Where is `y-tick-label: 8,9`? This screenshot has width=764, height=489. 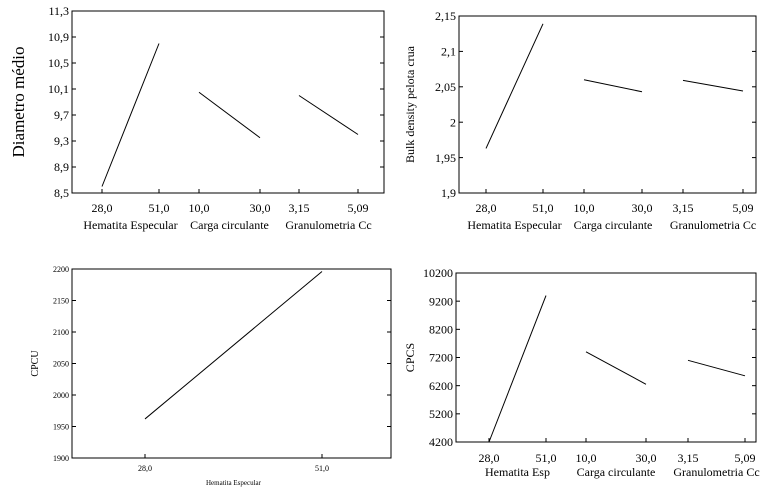 y-tick-label: 8,9 is located at coordinates (61, 167).